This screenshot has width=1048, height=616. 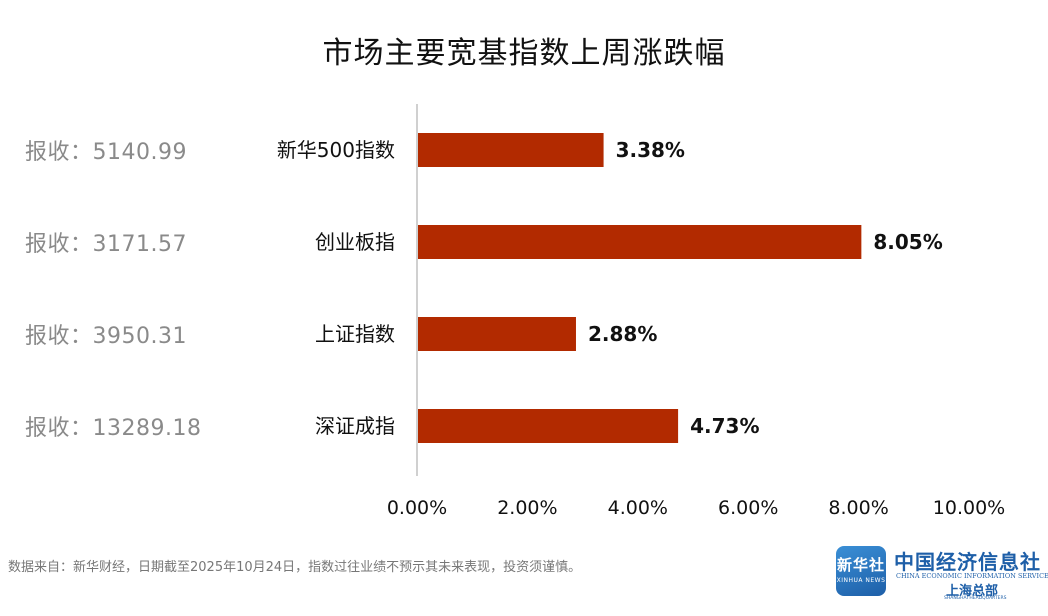 What do you see at coordinates (622, 334) in the screenshot?
I see `value-label-2: 2.88%` at bounding box center [622, 334].